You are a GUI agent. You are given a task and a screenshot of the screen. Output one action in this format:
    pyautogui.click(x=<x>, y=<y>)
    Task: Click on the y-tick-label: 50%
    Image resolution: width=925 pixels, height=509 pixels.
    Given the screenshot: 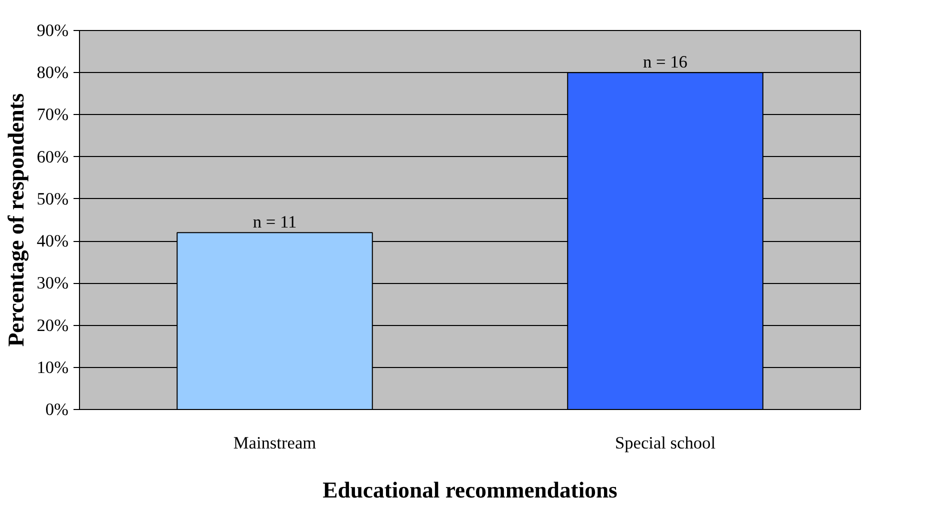 What is the action you would take?
    pyautogui.click(x=52, y=198)
    